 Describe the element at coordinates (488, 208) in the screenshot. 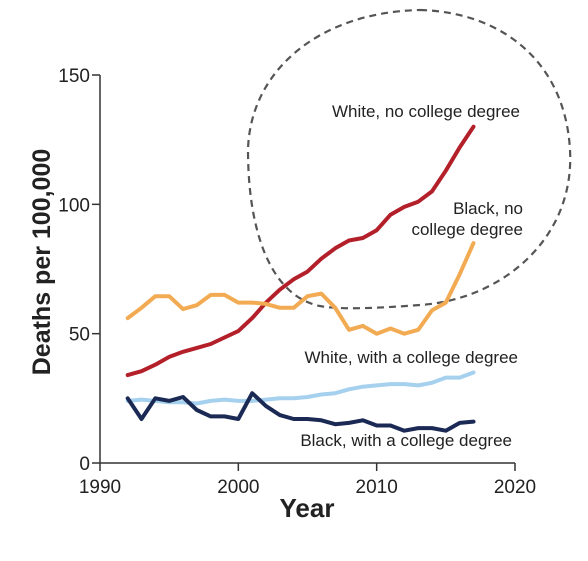

I see `series-label-line: Black, no` at that location.